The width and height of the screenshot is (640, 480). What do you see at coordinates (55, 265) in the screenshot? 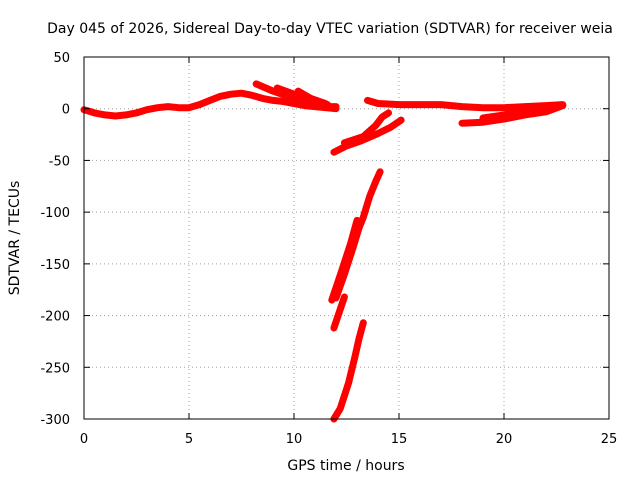
I see `y-tick-label: -150` at bounding box center [55, 265].